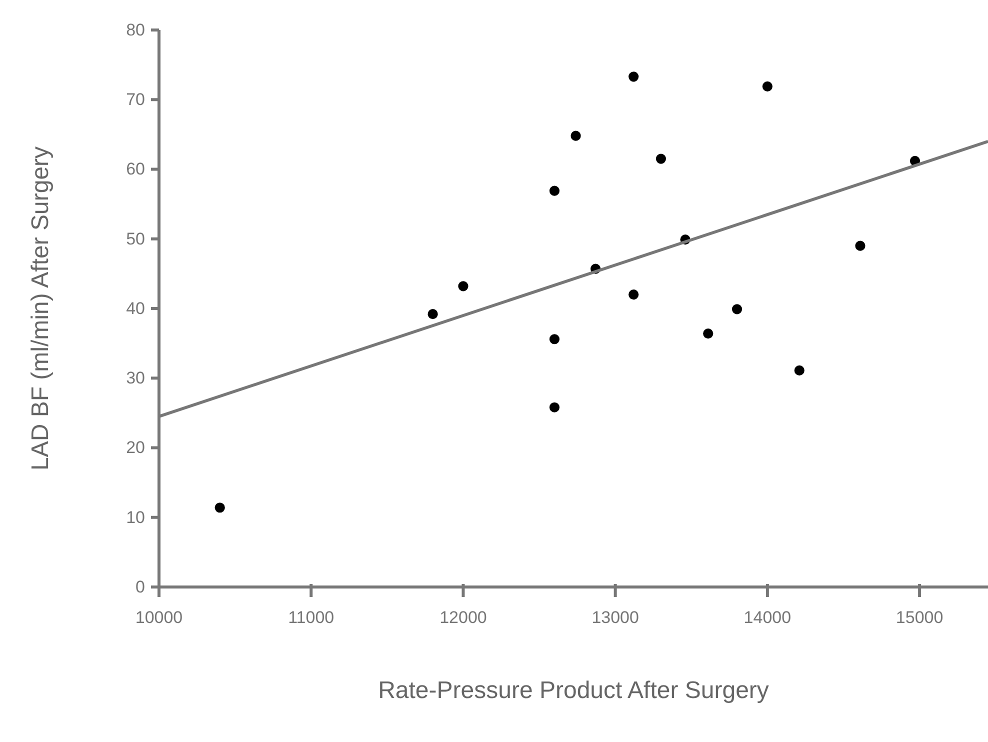  What do you see at coordinates (768, 618) in the screenshot?
I see `x-tick-label: 14000` at bounding box center [768, 618].